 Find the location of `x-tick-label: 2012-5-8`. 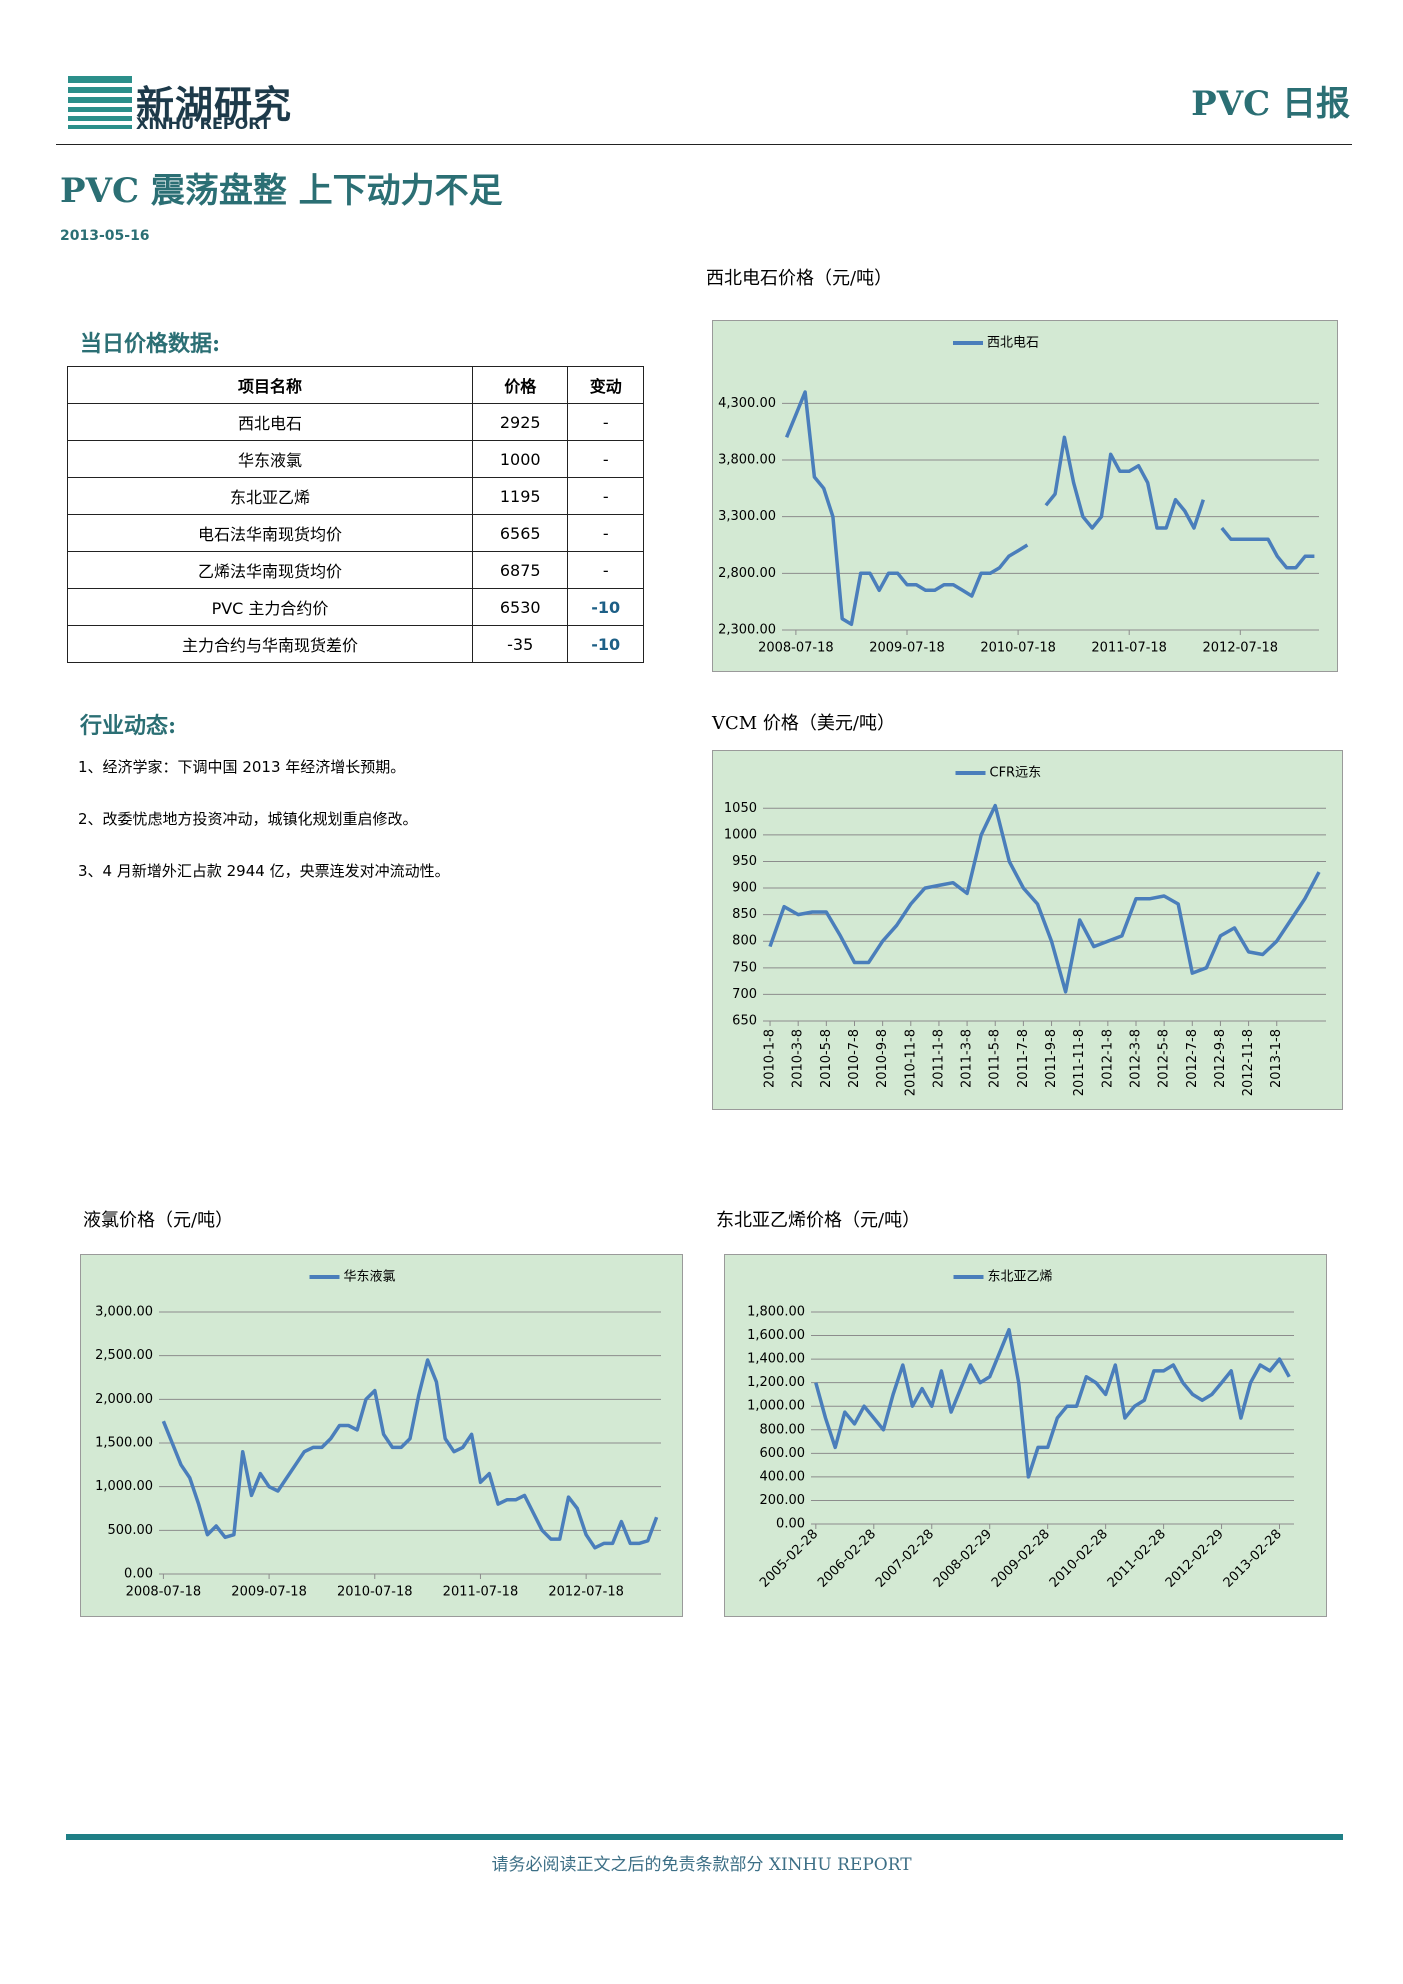

x-tick-label: 2012-5-8 is located at coordinates (1164, 1058).